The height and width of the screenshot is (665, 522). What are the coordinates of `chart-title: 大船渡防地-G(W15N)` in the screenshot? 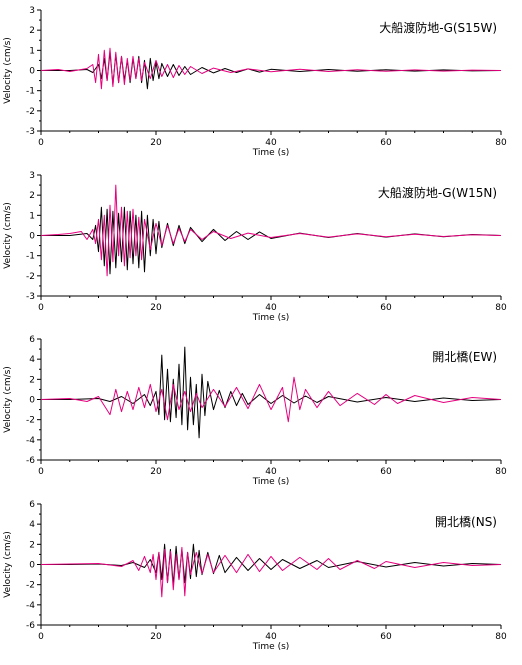 It's located at (437, 192).